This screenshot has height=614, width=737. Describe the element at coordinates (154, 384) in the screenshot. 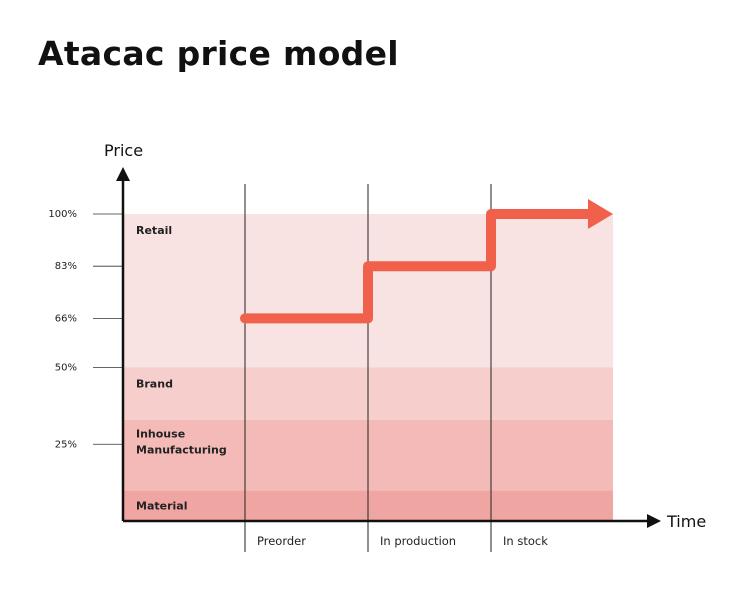

I see `band-label-brand: Brand` at that location.